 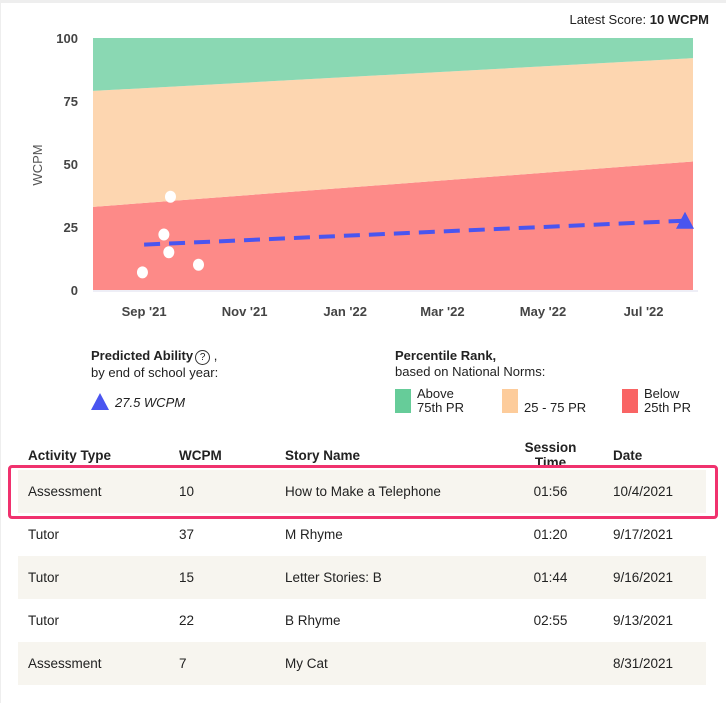 I want to click on x-tick-label: Mar '22, so click(x=442, y=311).